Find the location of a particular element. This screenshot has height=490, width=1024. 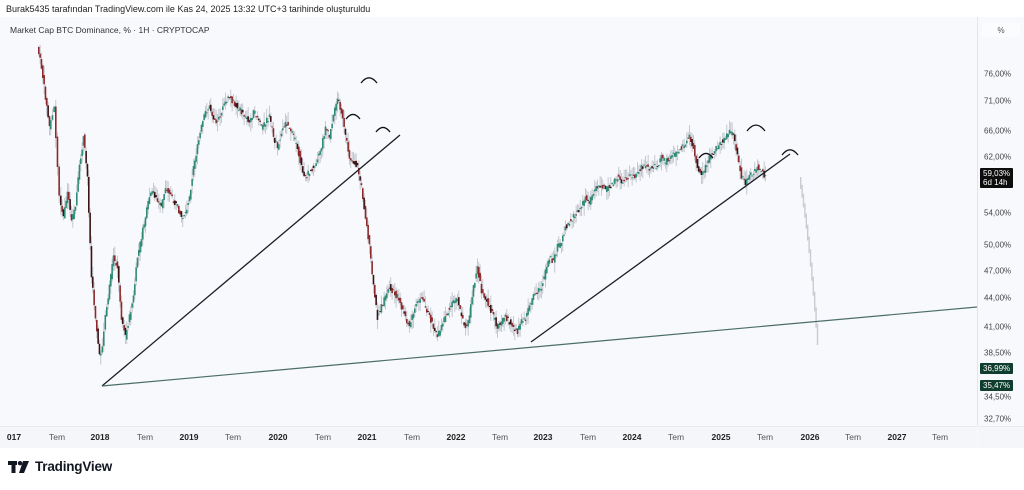

current-price-badge: 59,03% 6d 14h is located at coordinates (997, 178).